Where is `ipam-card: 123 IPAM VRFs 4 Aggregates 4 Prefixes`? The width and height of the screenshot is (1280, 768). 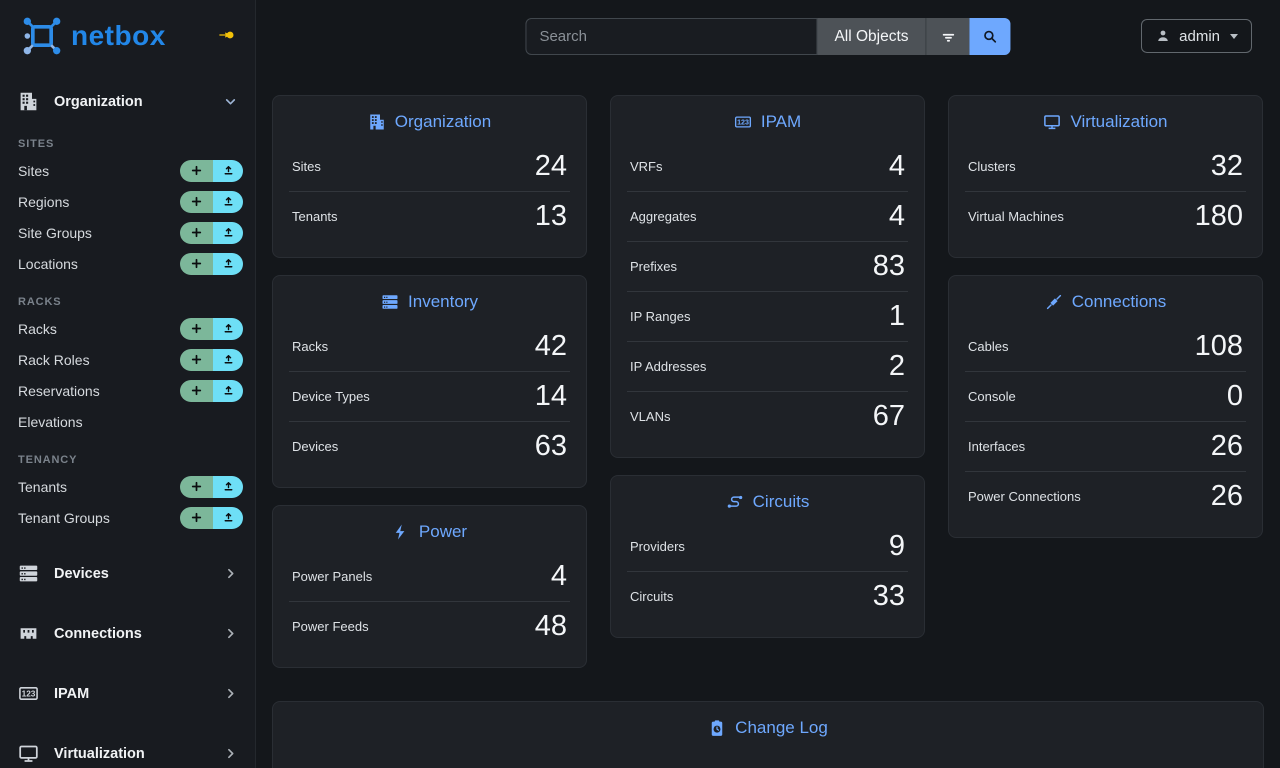
ipam-card: 123 IPAM VRFs 4 Aggregates 4 Prefixes is located at coordinates (767, 276).